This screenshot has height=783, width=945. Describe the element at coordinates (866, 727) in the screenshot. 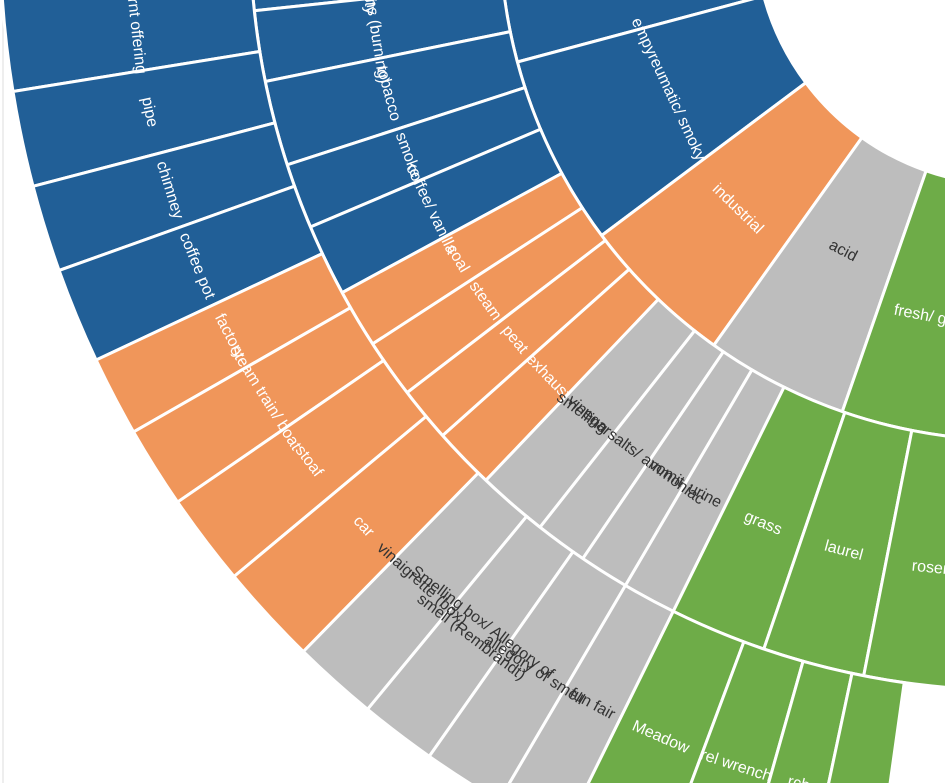

I see `outer-segment-blank` at that location.